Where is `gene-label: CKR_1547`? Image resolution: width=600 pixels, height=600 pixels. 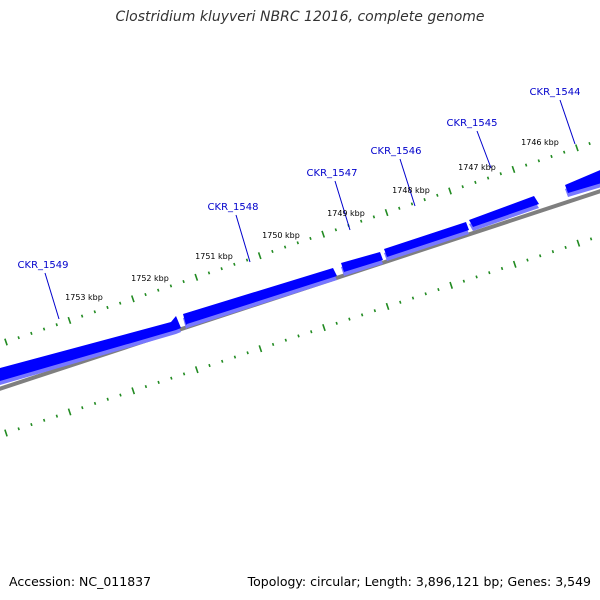 gene-label: CKR_1547 is located at coordinates (332, 173).